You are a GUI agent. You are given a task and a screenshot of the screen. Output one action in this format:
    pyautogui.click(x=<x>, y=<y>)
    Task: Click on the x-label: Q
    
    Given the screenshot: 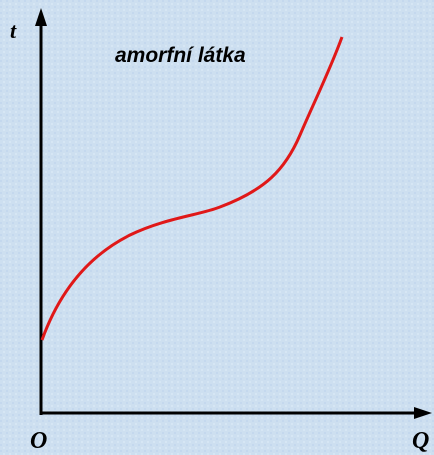 What is the action you would take?
    pyautogui.click(x=420, y=441)
    